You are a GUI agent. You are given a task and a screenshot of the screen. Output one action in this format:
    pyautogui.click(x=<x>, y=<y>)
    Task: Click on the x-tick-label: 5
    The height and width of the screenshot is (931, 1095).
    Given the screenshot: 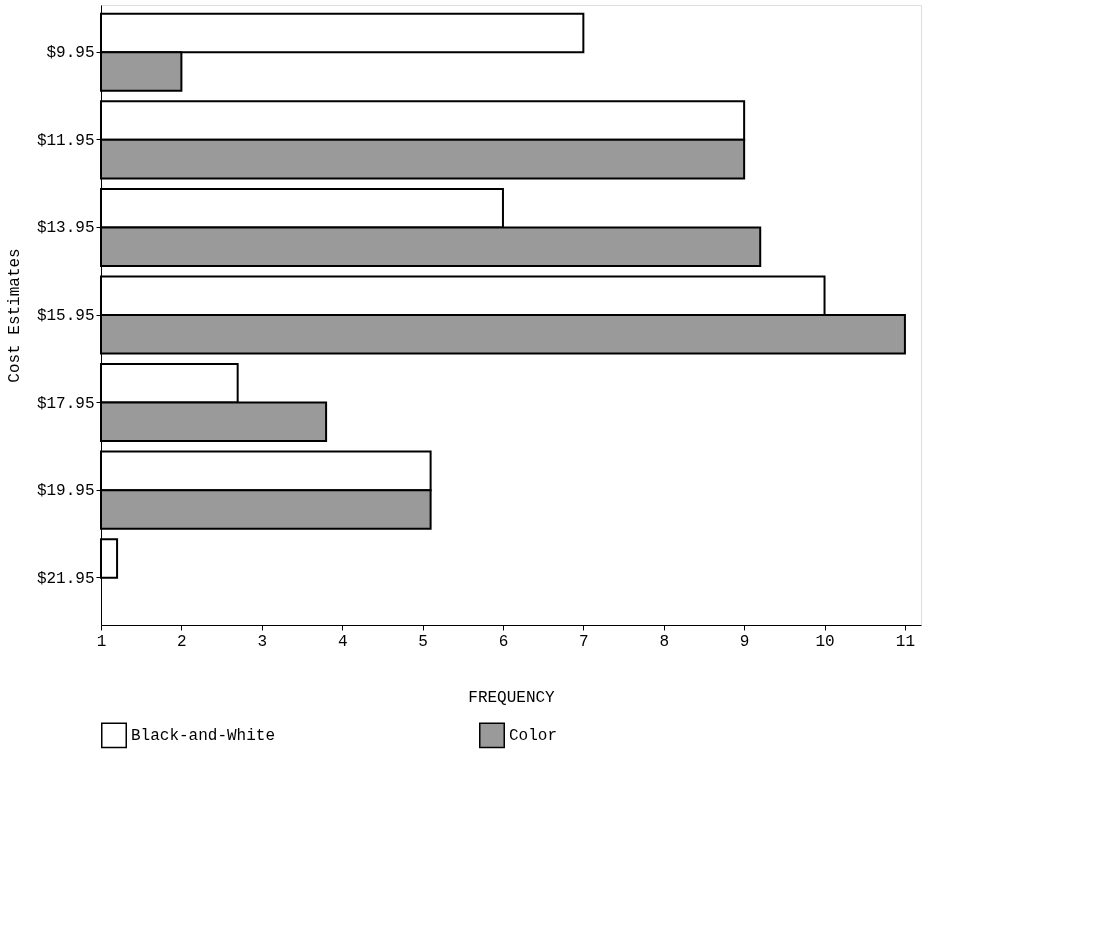 What is the action you would take?
    pyautogui.click(x=423, y=641)
    